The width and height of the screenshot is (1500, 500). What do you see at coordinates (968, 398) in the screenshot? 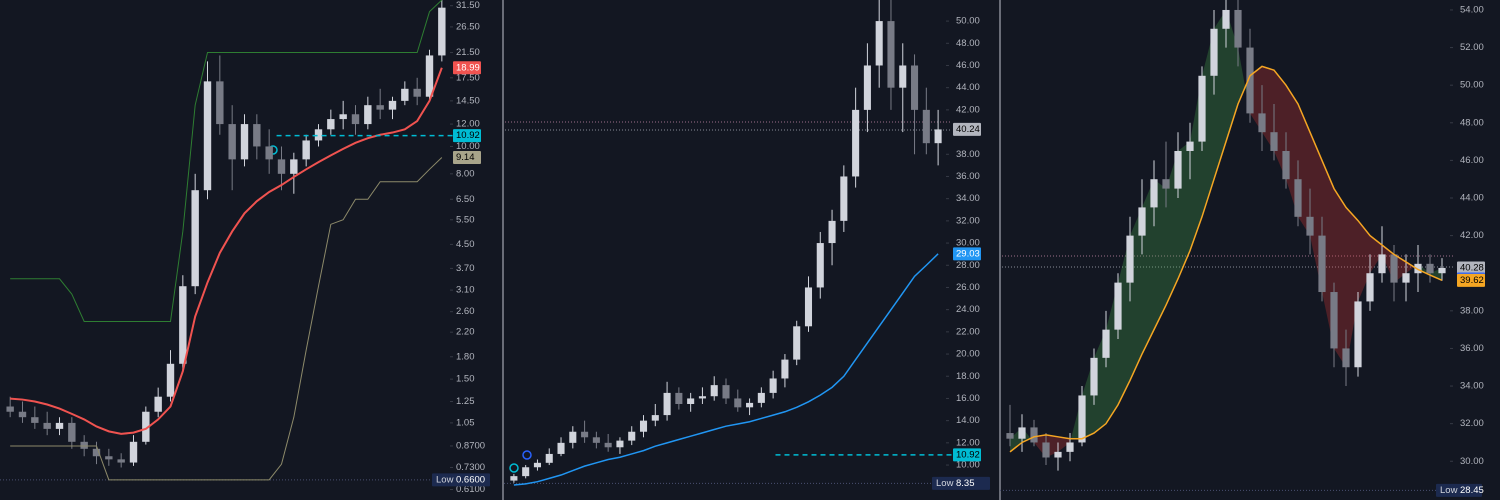
I see `y-tick-label: 16.00` at bounding box center [968, 398].